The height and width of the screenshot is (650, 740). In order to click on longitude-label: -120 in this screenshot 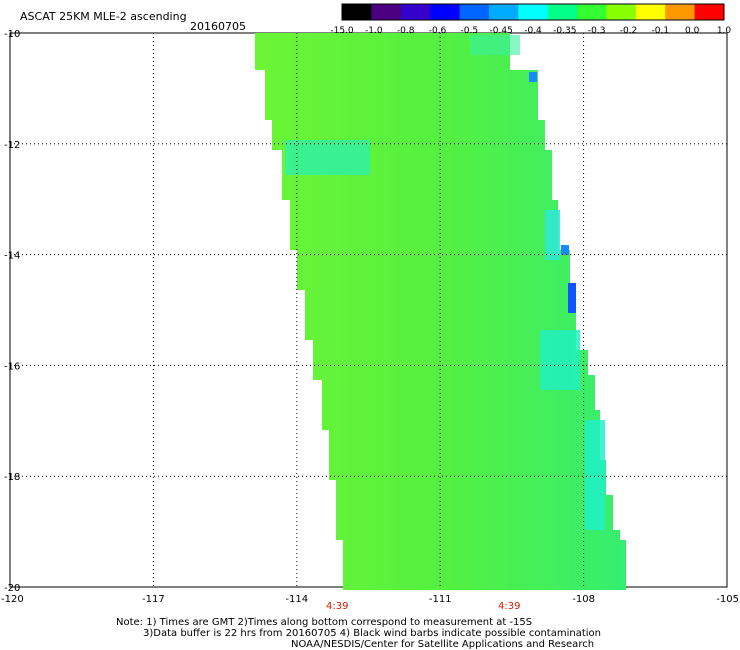, I will do `click(12, 599)`.